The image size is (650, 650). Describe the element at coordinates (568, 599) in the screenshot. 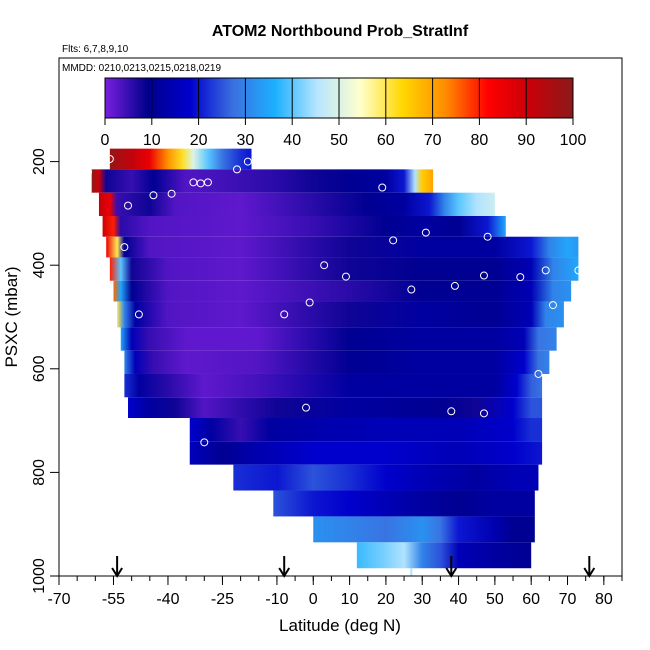

I see `x-tick-label: 70` at that location.